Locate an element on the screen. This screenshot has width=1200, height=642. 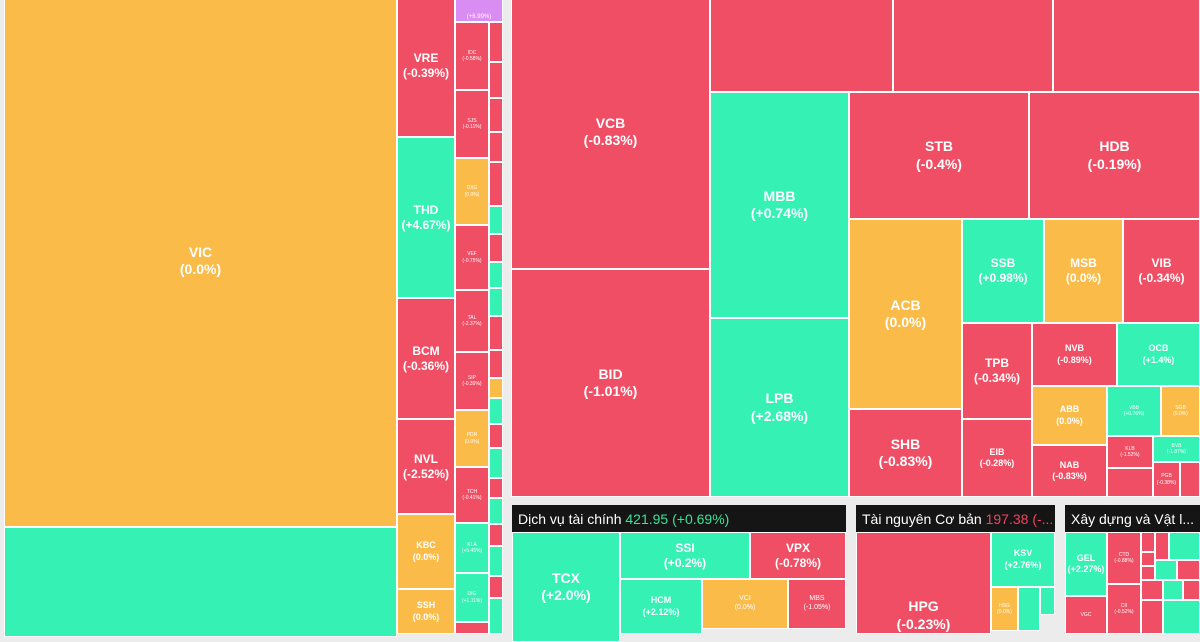
ticker-code: HCM is located at coordinates (661, 600).